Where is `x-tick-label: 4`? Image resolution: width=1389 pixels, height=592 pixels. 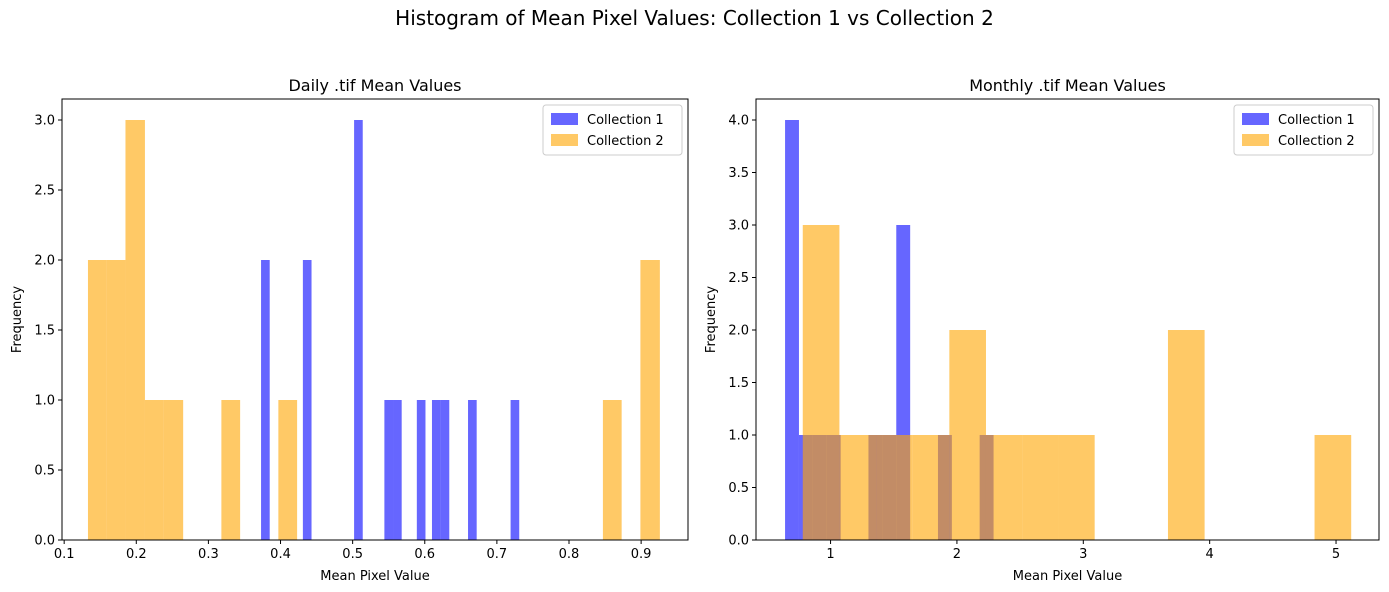
x-tick-label: 4 is located at coordinates (1210, 554).